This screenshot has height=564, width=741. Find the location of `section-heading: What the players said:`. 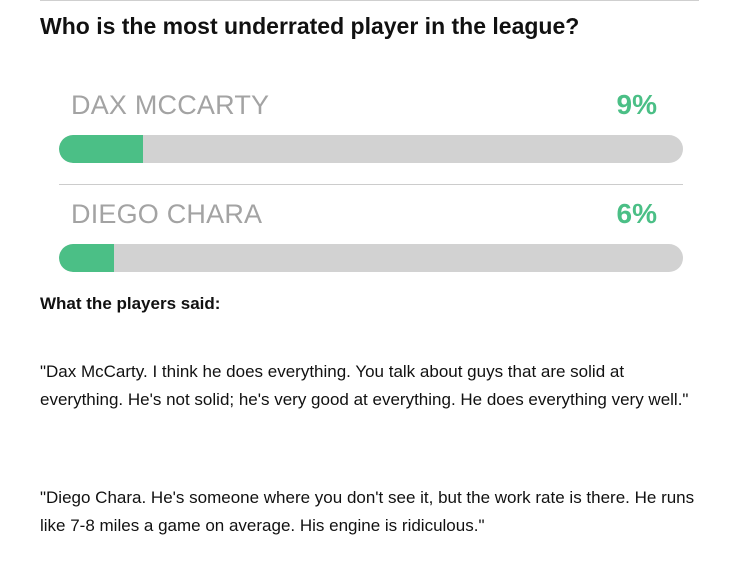

section-heading: What the players said: is located at coordinates (130, 303).